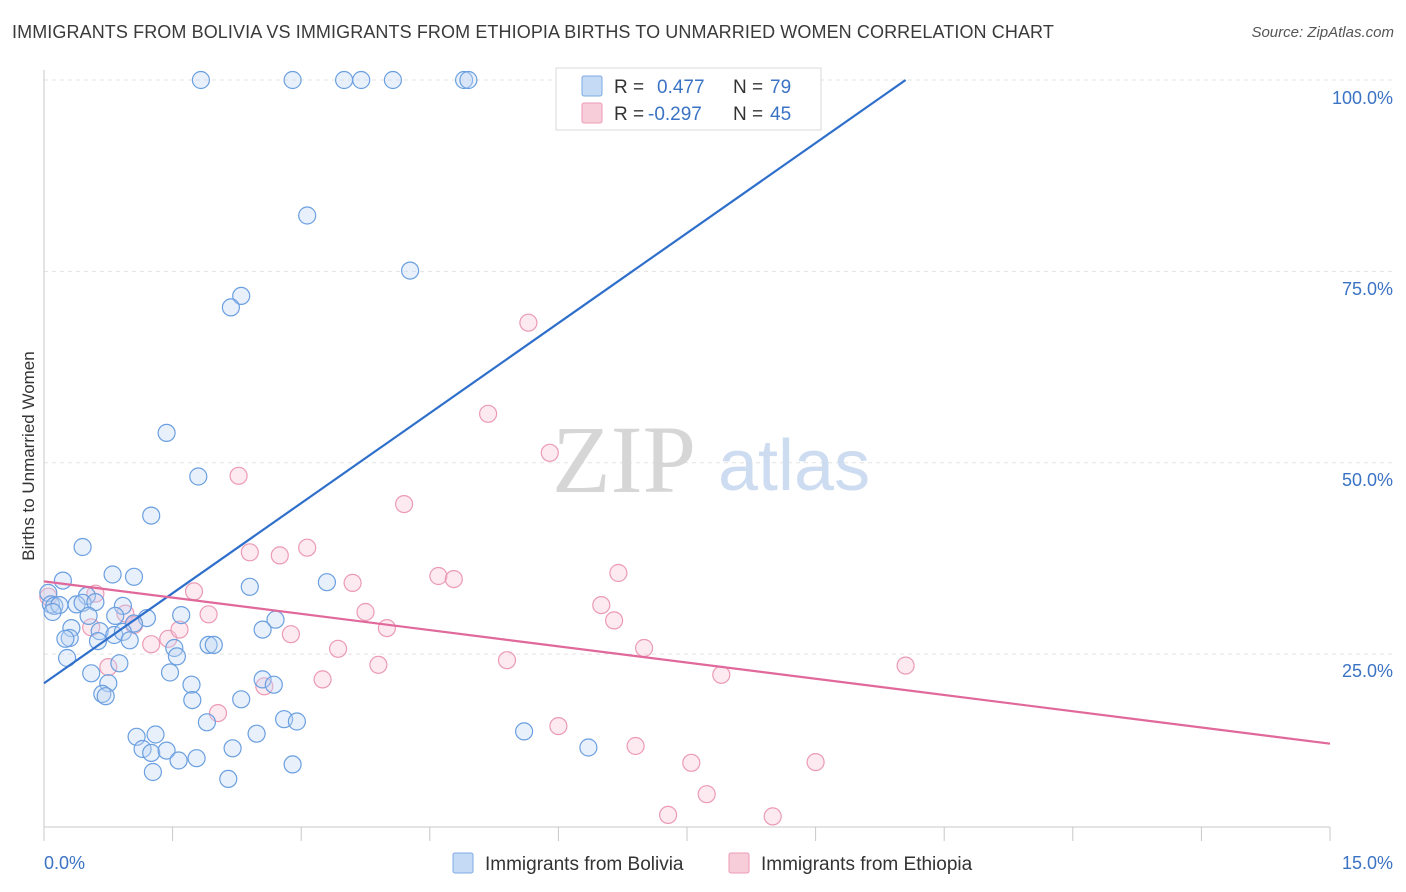  What do you see at coordinates (675, 114) in the screenshot?
I see `ethiopia-r-value: -0.297` at bounding box center [675, 114].